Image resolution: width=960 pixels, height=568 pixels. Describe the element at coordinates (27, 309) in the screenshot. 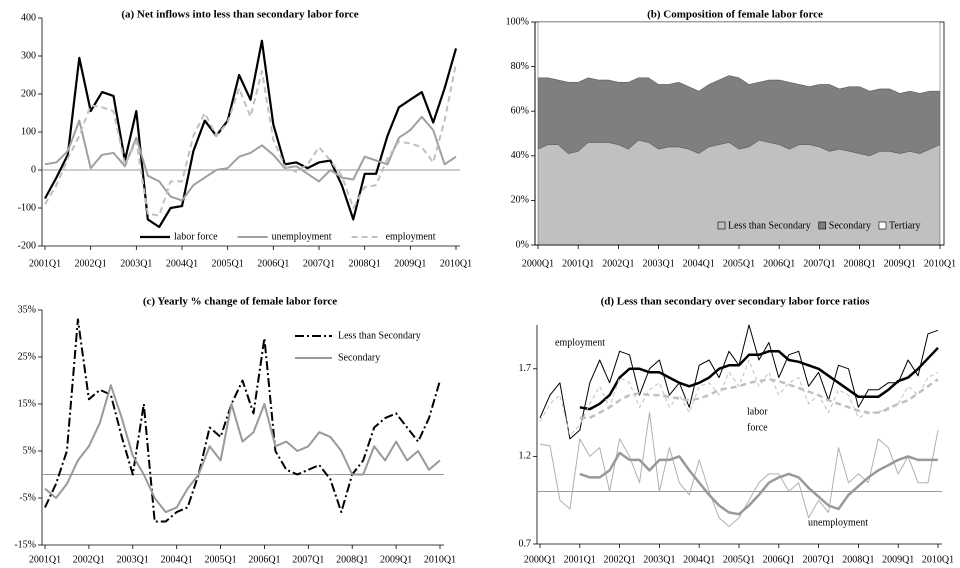

I see `y-tick-label: 35%` at that location.